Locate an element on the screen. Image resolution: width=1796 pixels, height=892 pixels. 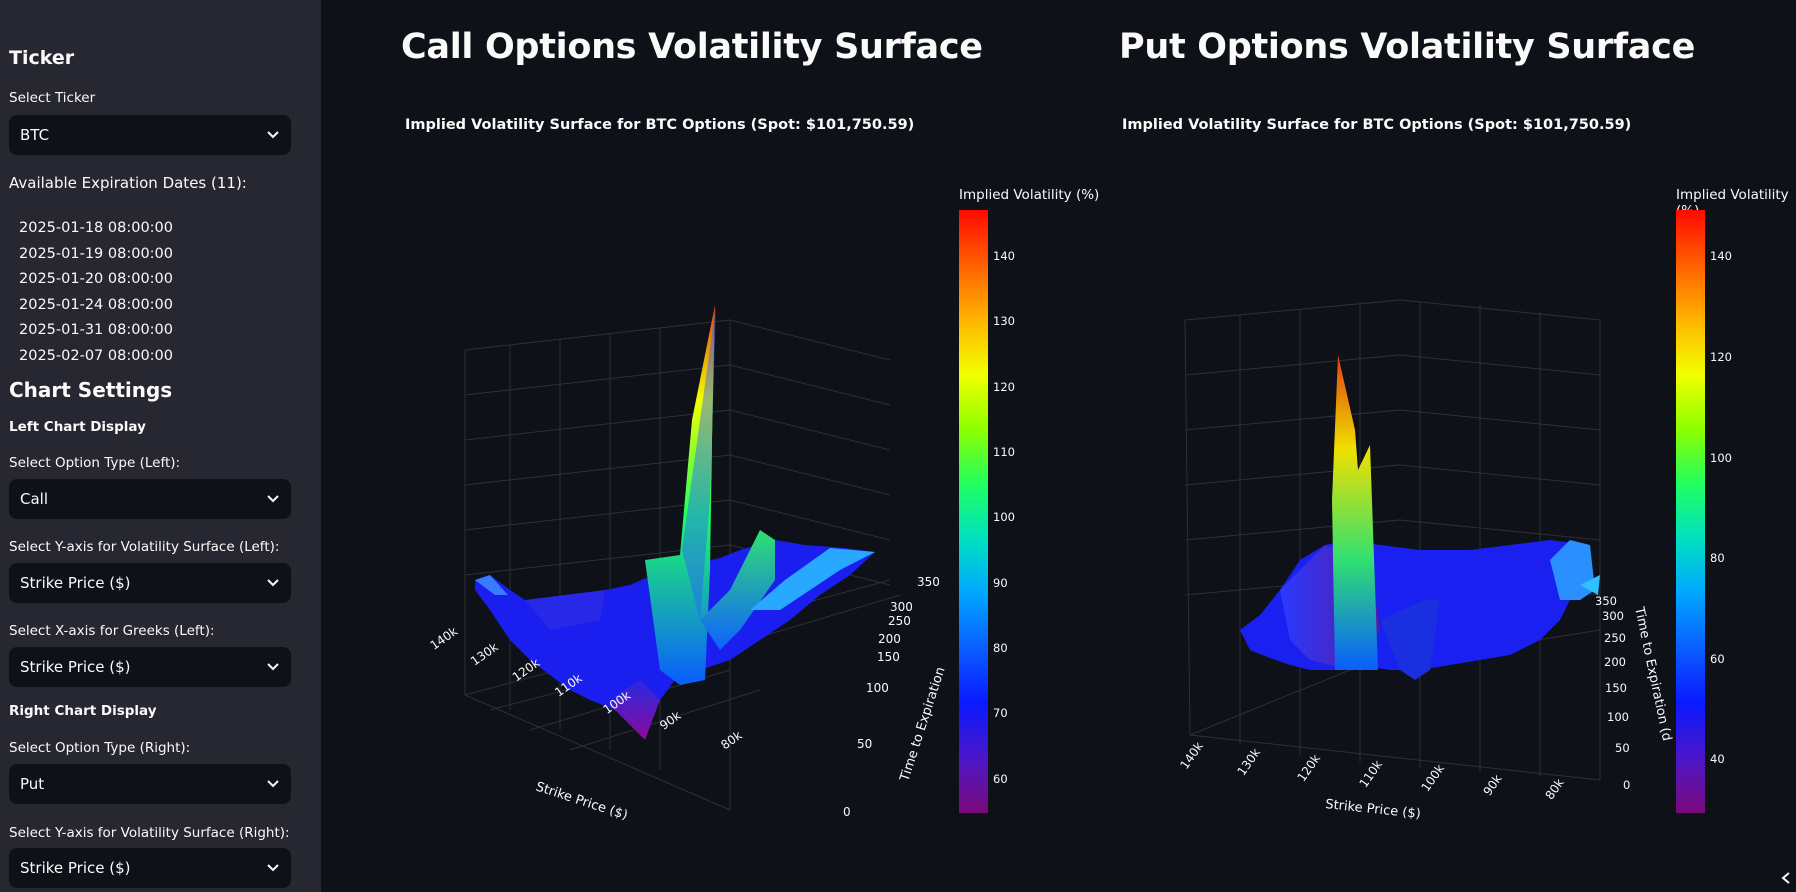
x-axis-ticks: 140k 130k 120k 110k 100k 90k 80k is located at coordinates (1371, 770).